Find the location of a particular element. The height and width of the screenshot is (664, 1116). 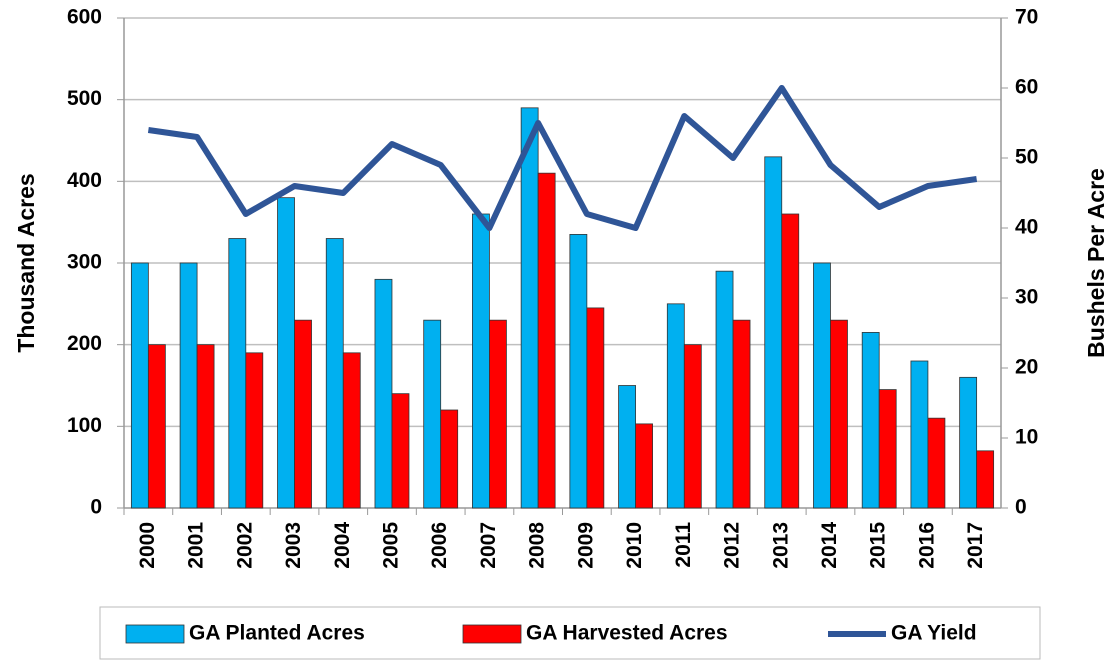

y2-tick-label: 60 is located at coordinates (1026, 87).